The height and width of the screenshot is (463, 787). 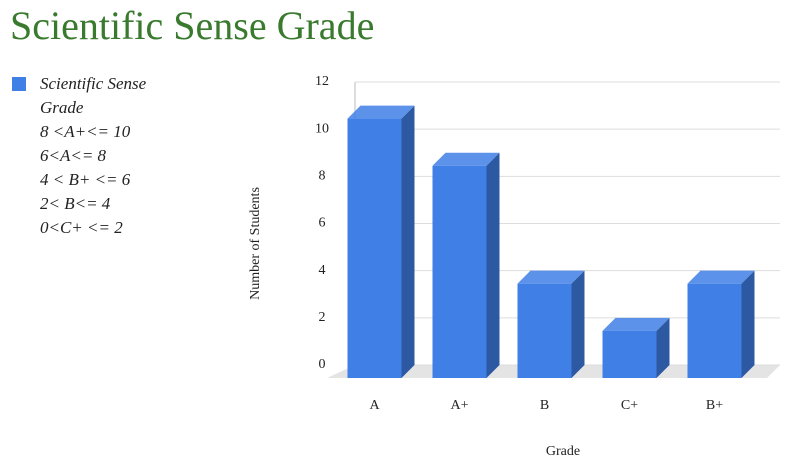 What do you see at coordinates (93, 95) in the screenshot?
I see `legend-label: Scientific Sense Grade` at bounding box center [93, 95].